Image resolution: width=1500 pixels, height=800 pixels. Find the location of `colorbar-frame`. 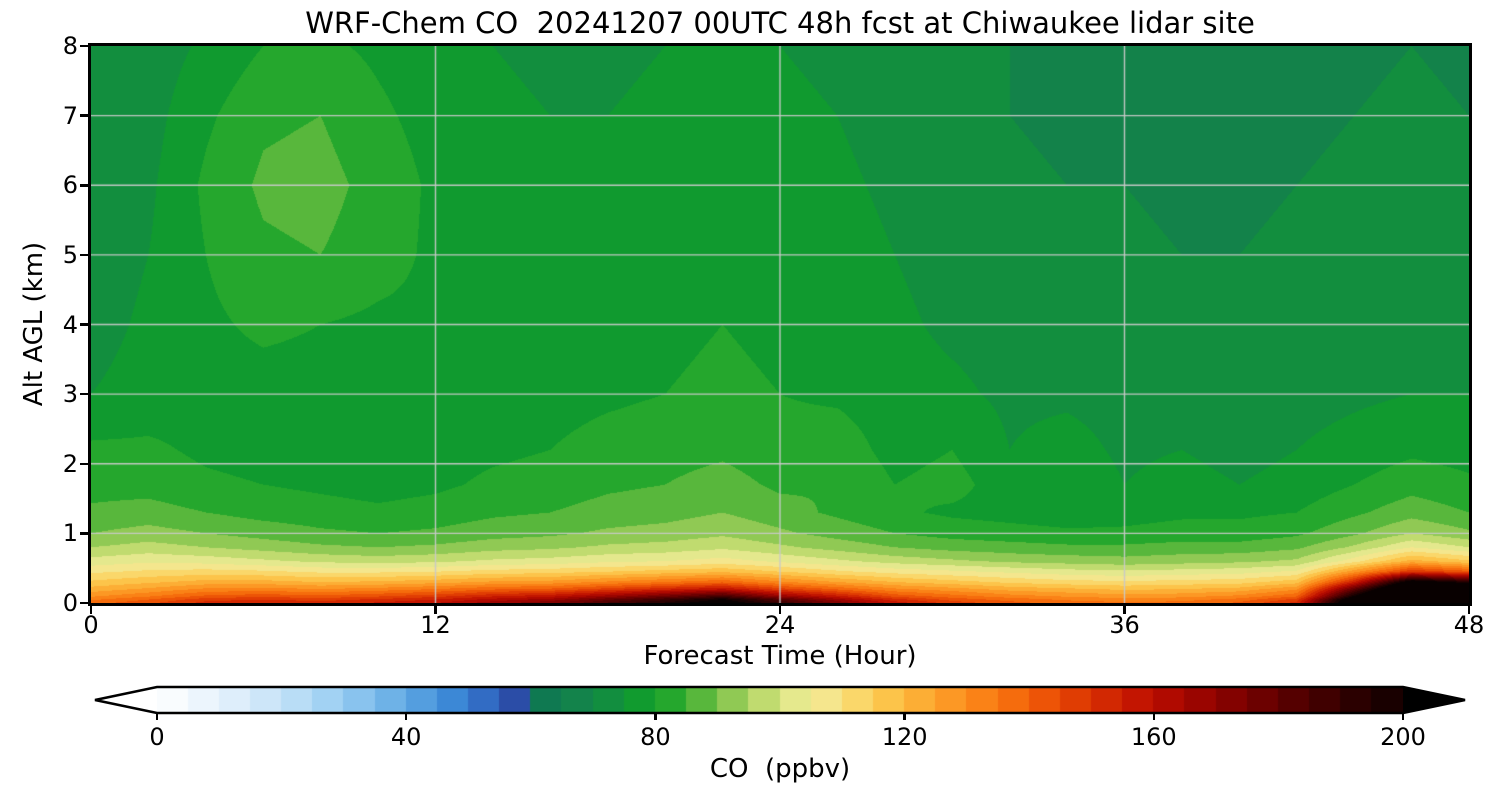

colorbar-frame is located at coordinates (780, 700).